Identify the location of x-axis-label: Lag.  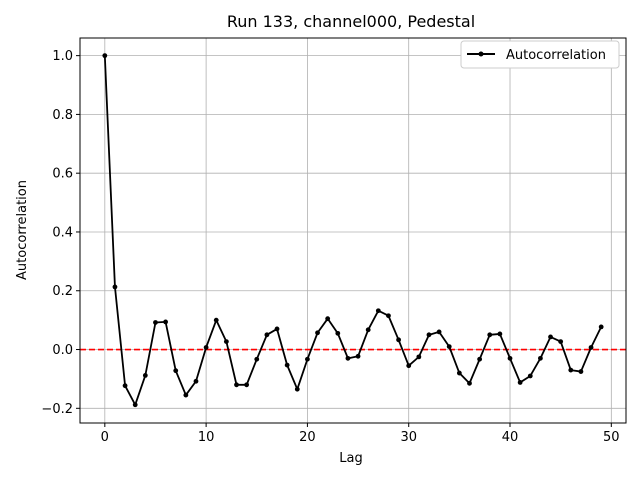
(350, 458).